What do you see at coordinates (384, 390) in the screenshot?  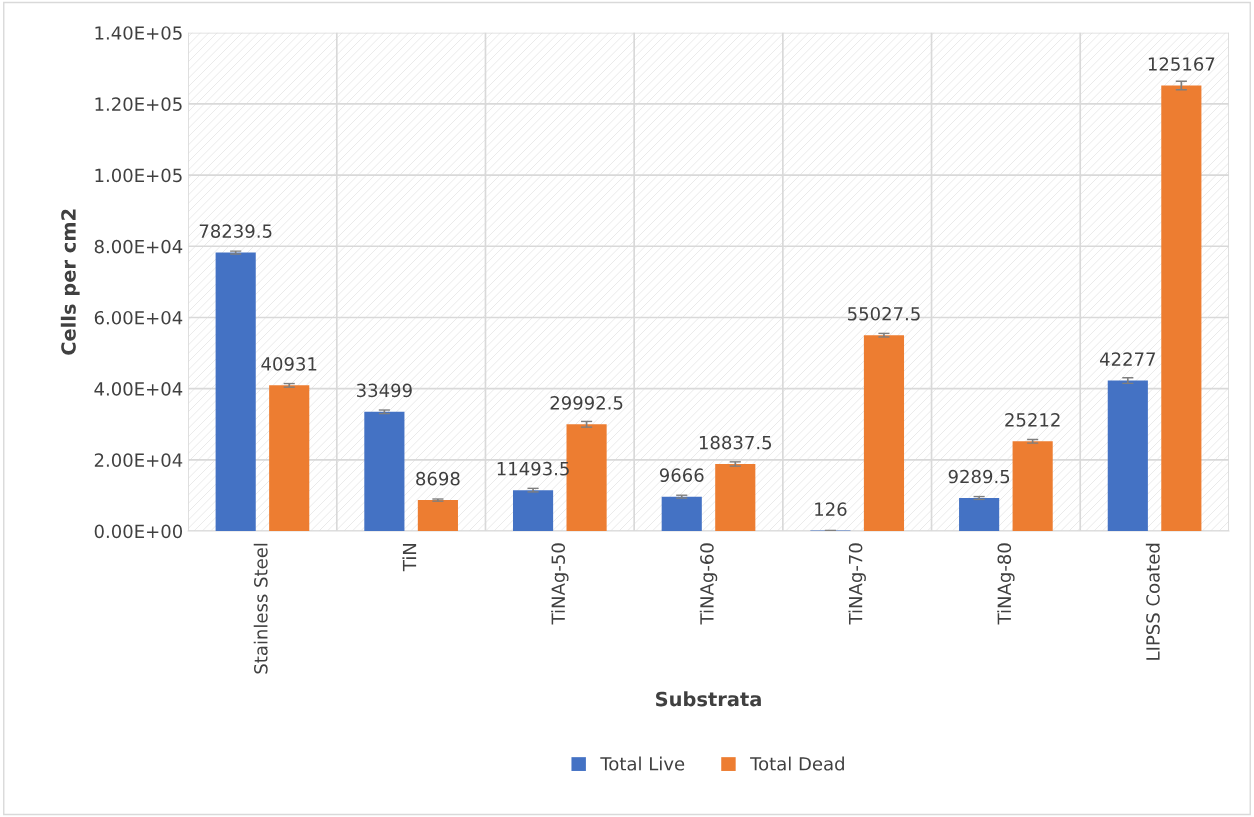 I see `data-label: 33499` at bounding box center [384, 390].